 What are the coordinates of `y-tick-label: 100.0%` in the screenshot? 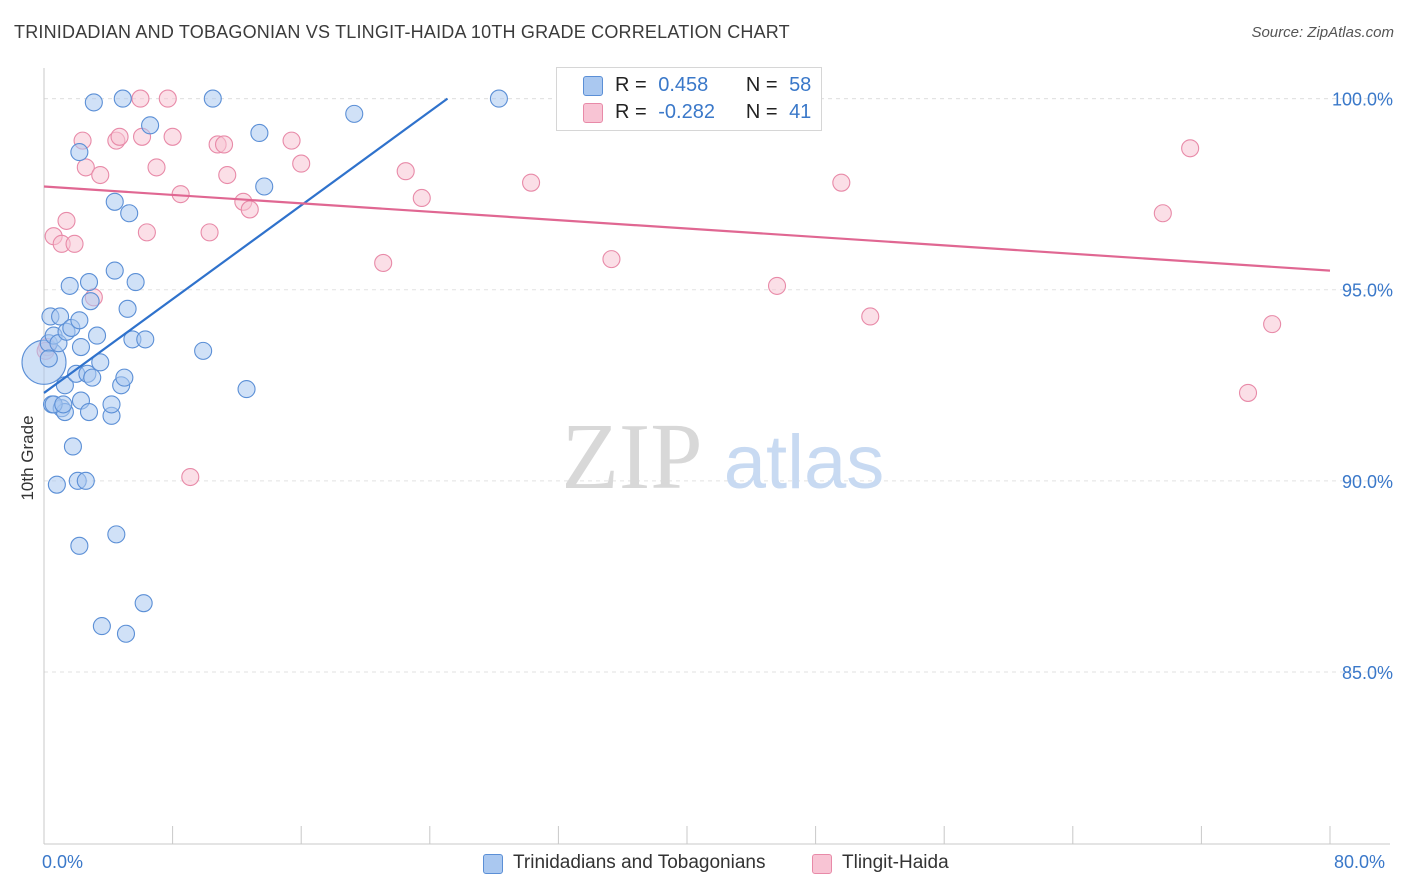 It's located at (1362, 100).